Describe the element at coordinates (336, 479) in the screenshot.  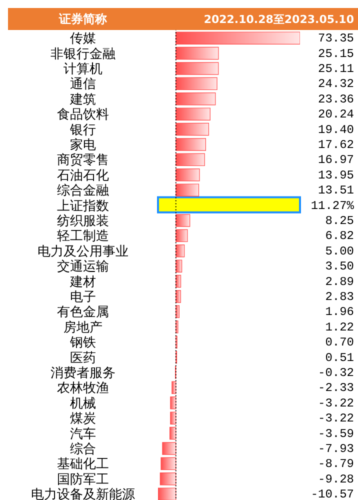
I see `data-label: -9.28` at that location.